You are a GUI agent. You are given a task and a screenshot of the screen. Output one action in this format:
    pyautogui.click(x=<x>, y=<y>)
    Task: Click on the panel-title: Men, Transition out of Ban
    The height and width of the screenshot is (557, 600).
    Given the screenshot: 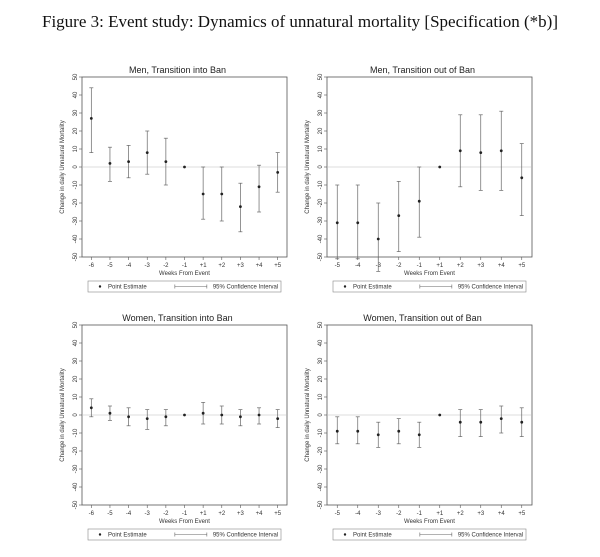 What is the action you would take?
    pyautogui.click(x=422, y=70)
    